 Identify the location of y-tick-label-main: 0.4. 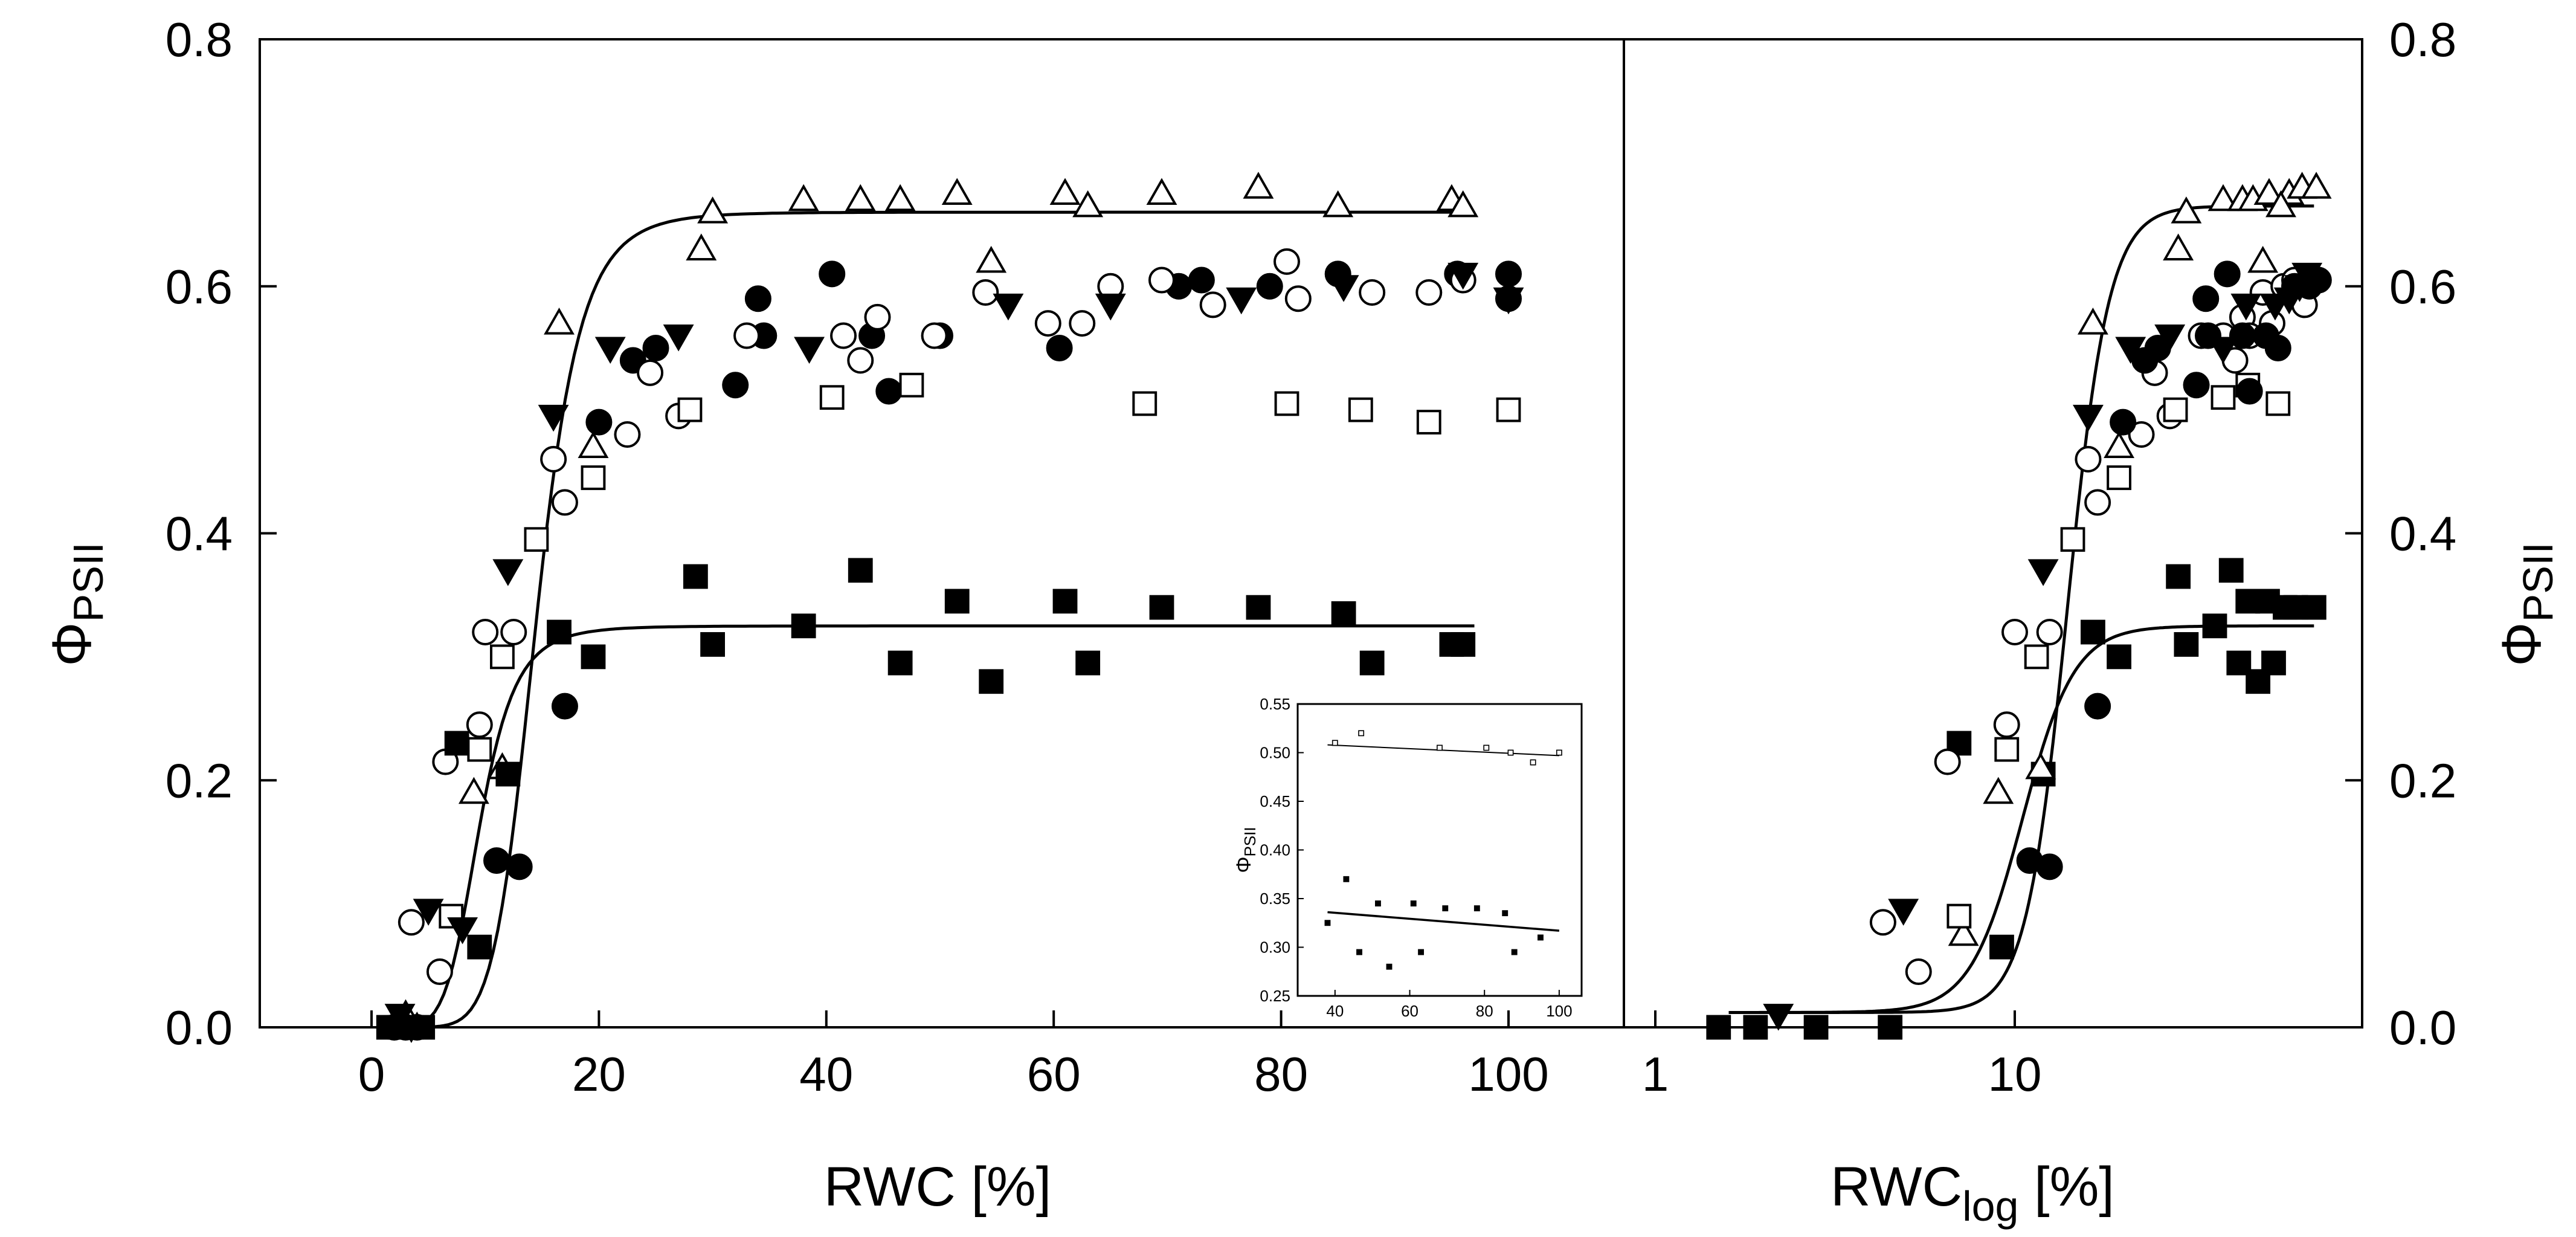
(199, 534).